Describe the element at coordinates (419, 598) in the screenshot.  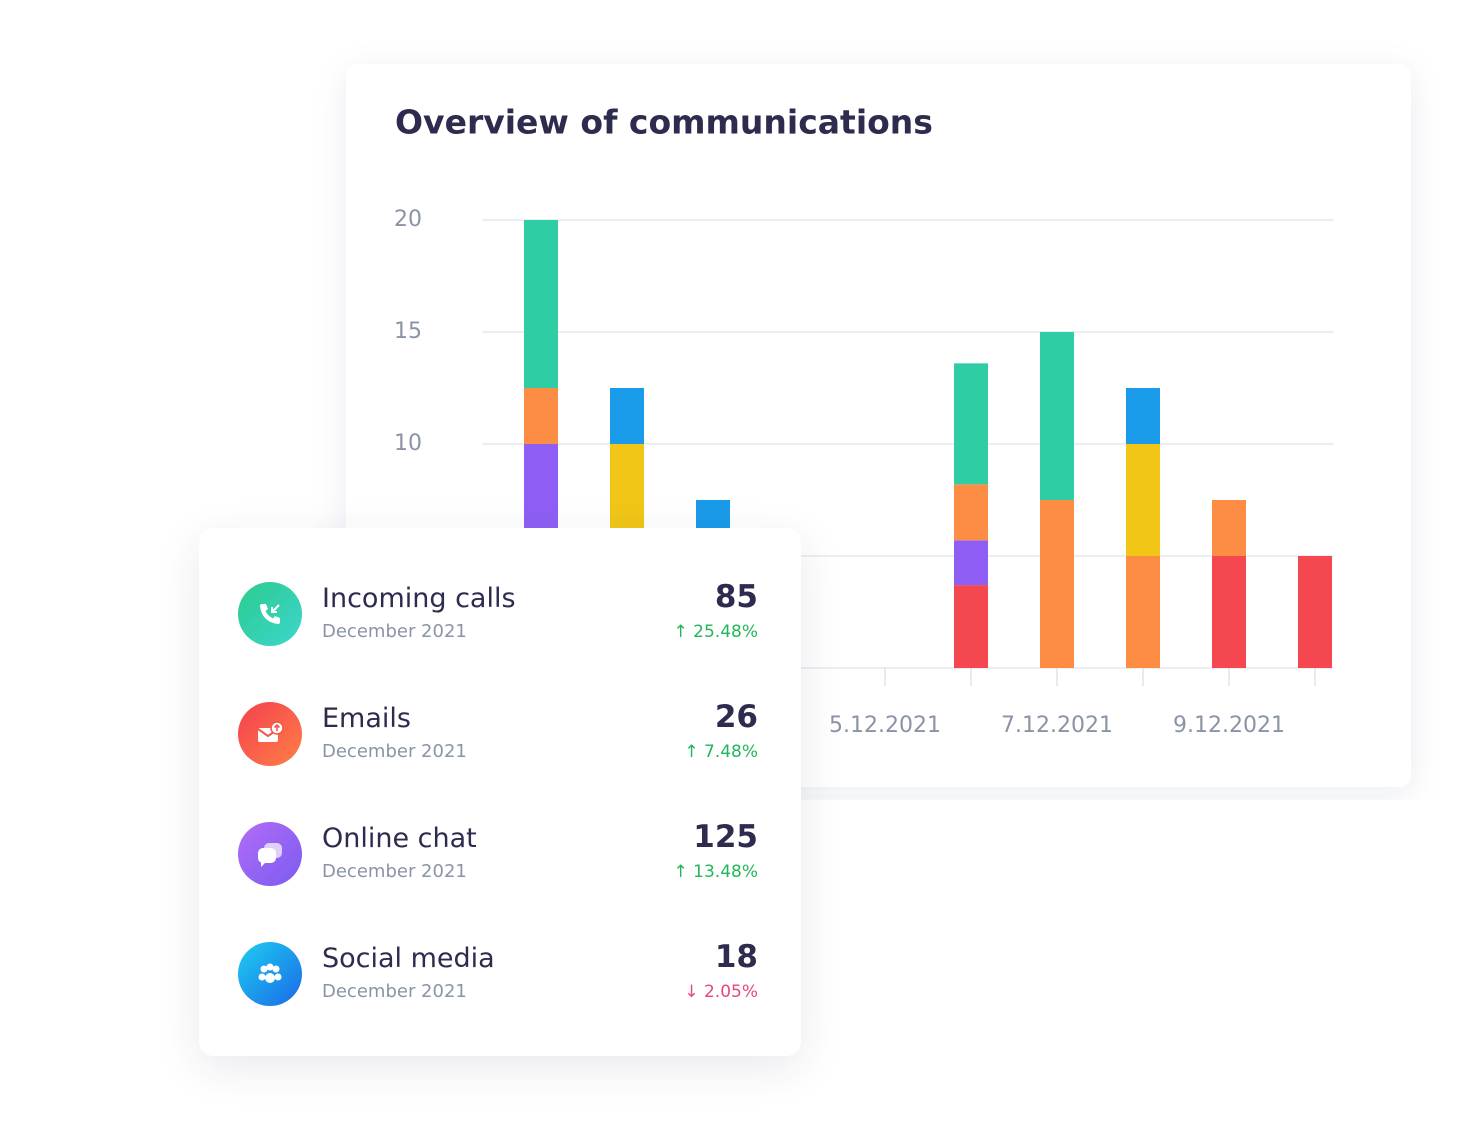
I see `stat-name: Incoming calls` at that location.